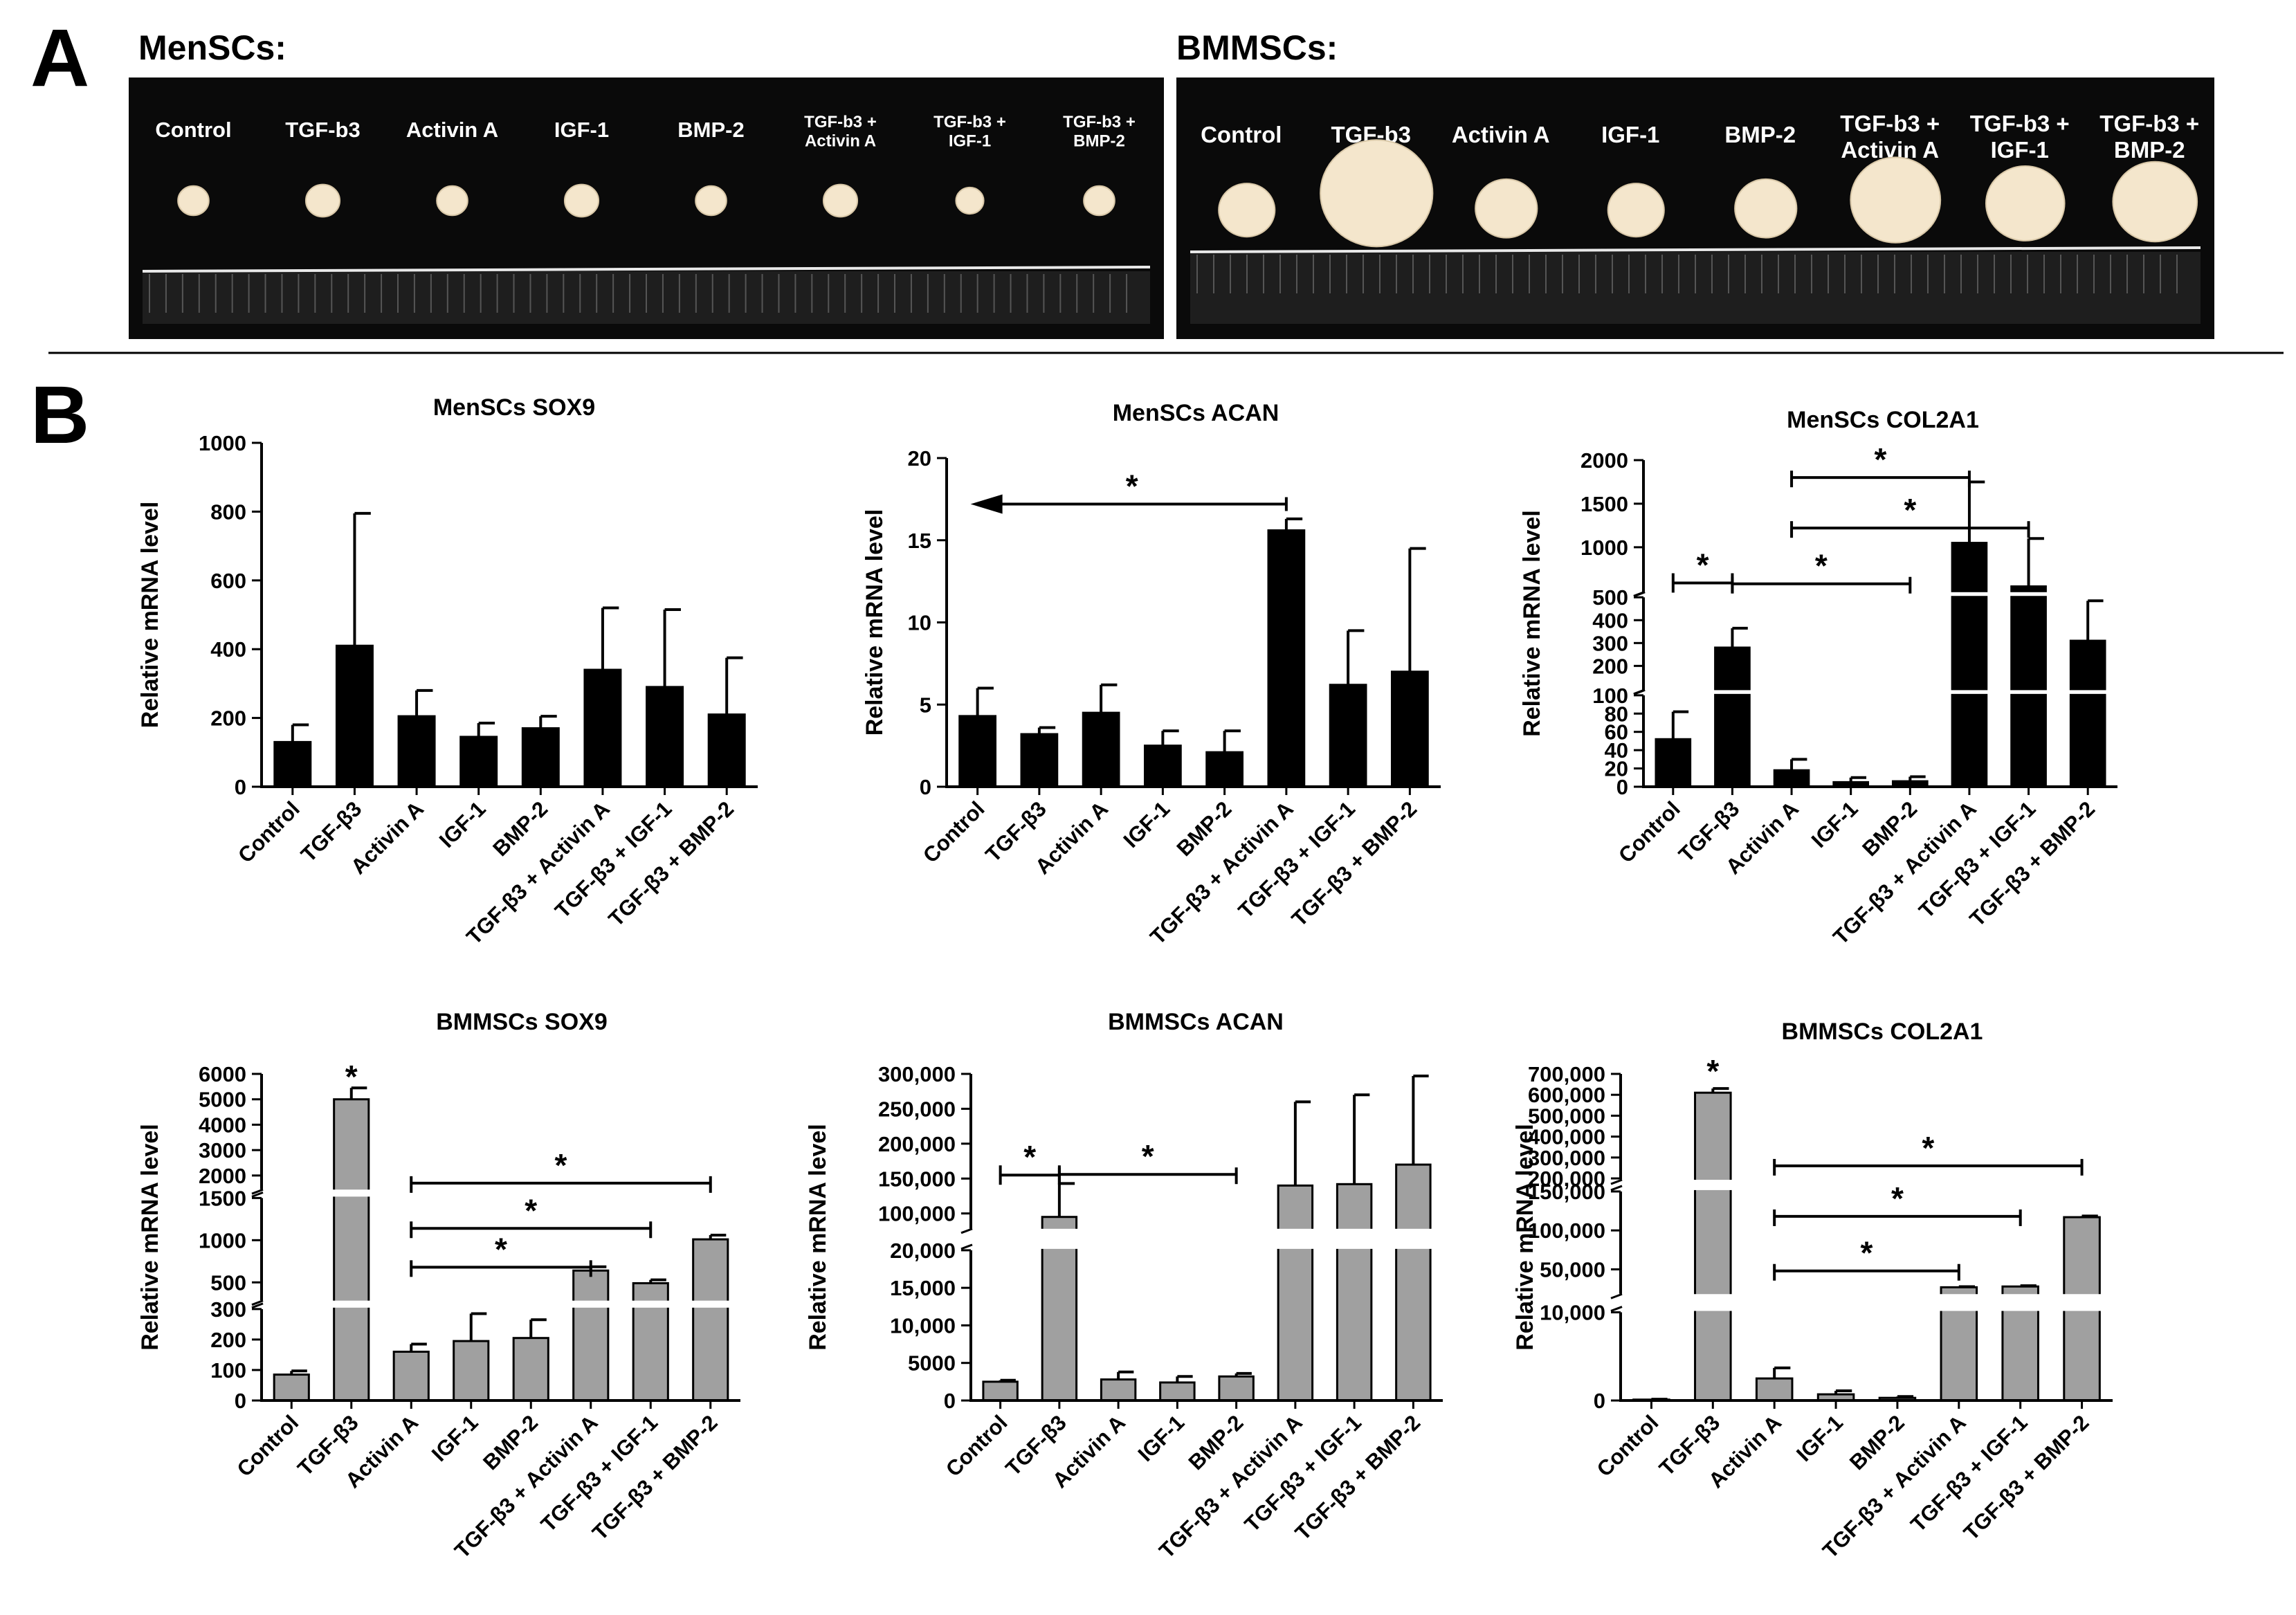 The image size is (2296, 1615). I want to click on panel-label-b: B, so click(59, 415).